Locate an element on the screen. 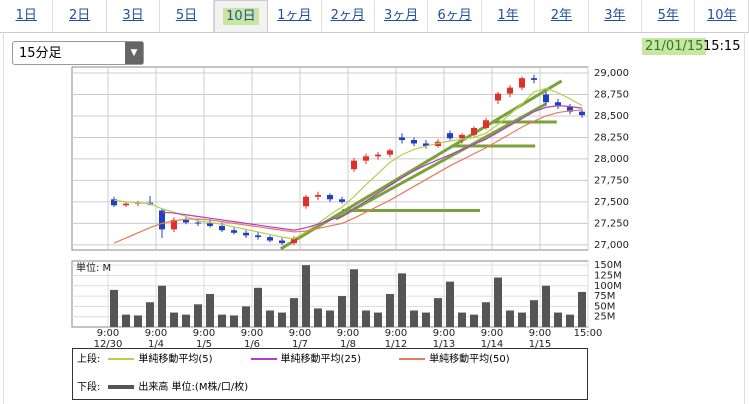 The image size is (749, 404). tab-label: 10日 is located at coordinates (241, 16).